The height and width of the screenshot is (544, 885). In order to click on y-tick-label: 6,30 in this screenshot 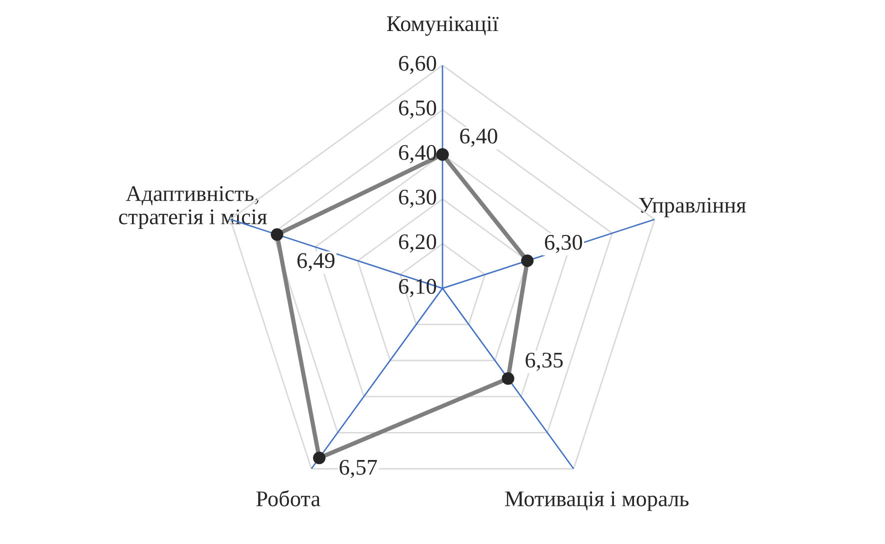, I will do `click(417, 199)`.